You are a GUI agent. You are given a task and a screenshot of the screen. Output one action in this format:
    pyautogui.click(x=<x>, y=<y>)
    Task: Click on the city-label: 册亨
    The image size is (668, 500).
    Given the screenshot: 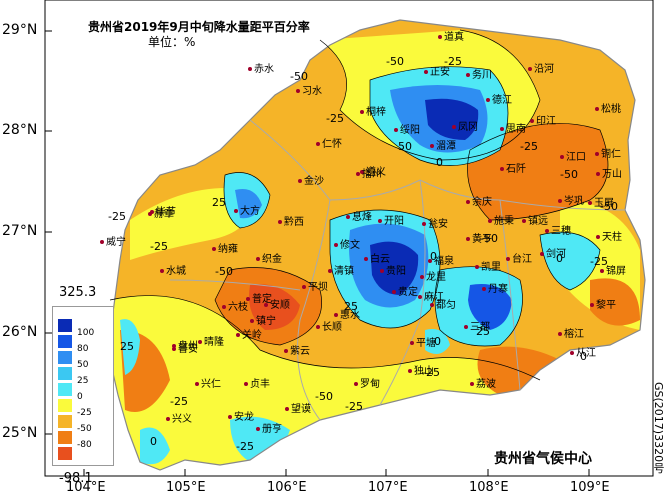 What is the action you would take?
    pyautogui.click(x=269, y=427)
    